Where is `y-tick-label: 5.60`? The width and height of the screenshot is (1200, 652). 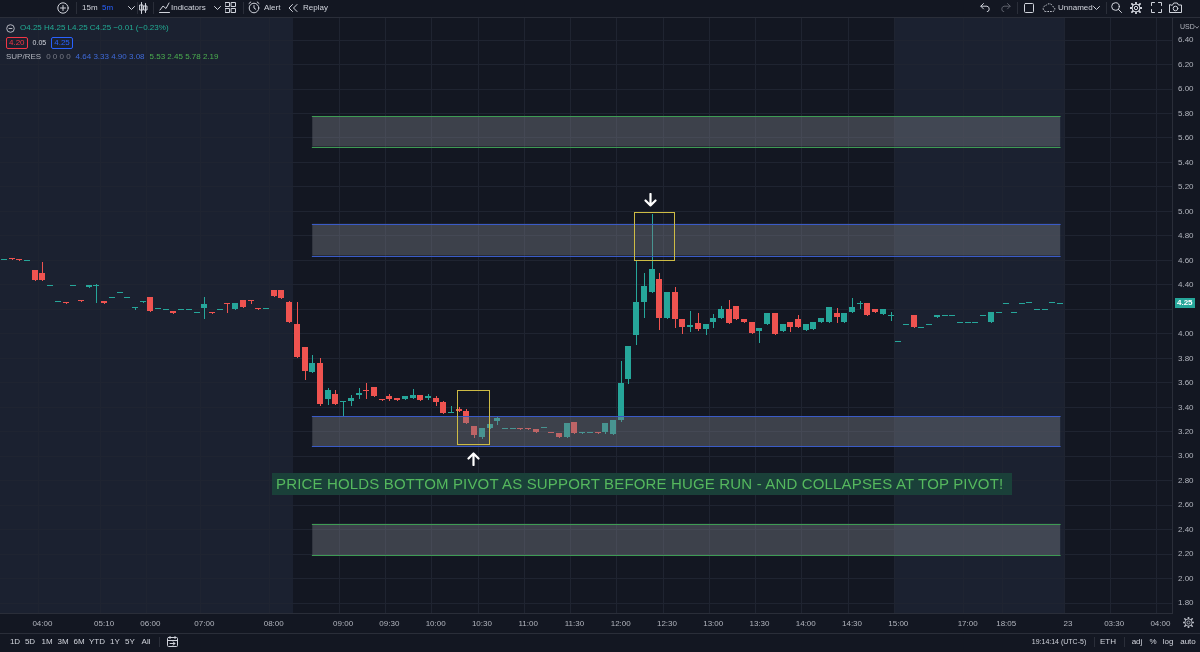
y-tick-label: 5.60 is located at coordinates (1186, 138).